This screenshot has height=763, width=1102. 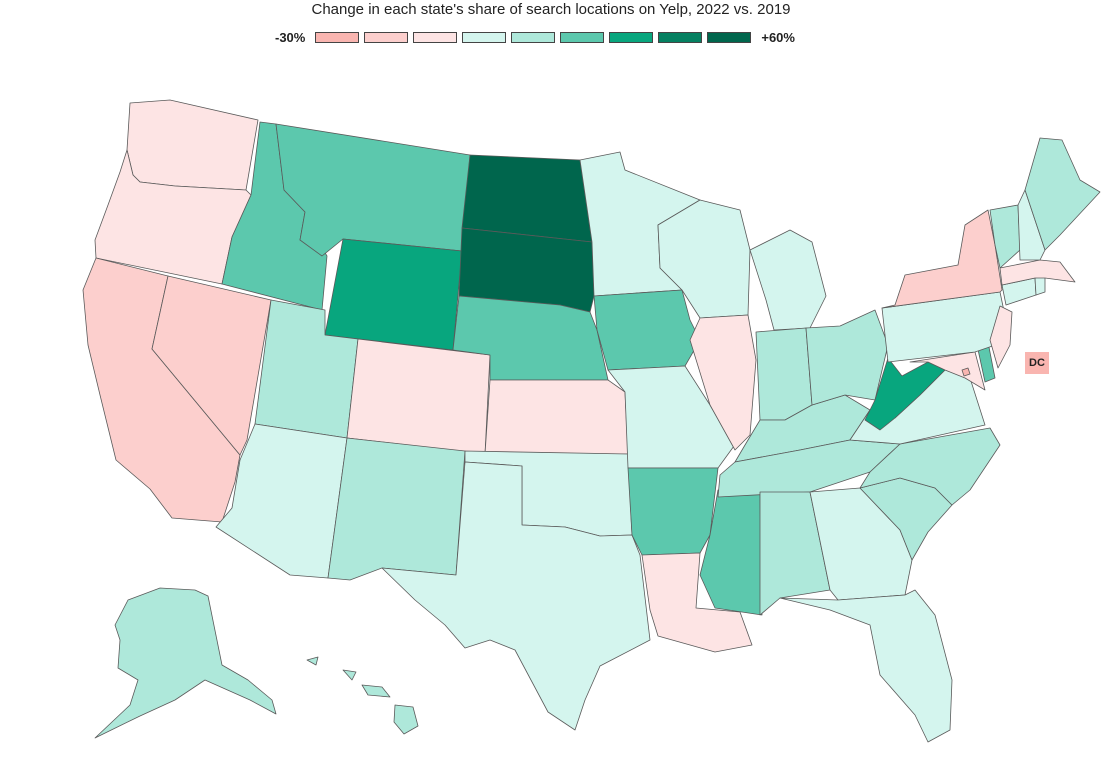 I want to click on state-nh, so click(x=1031, y=225).